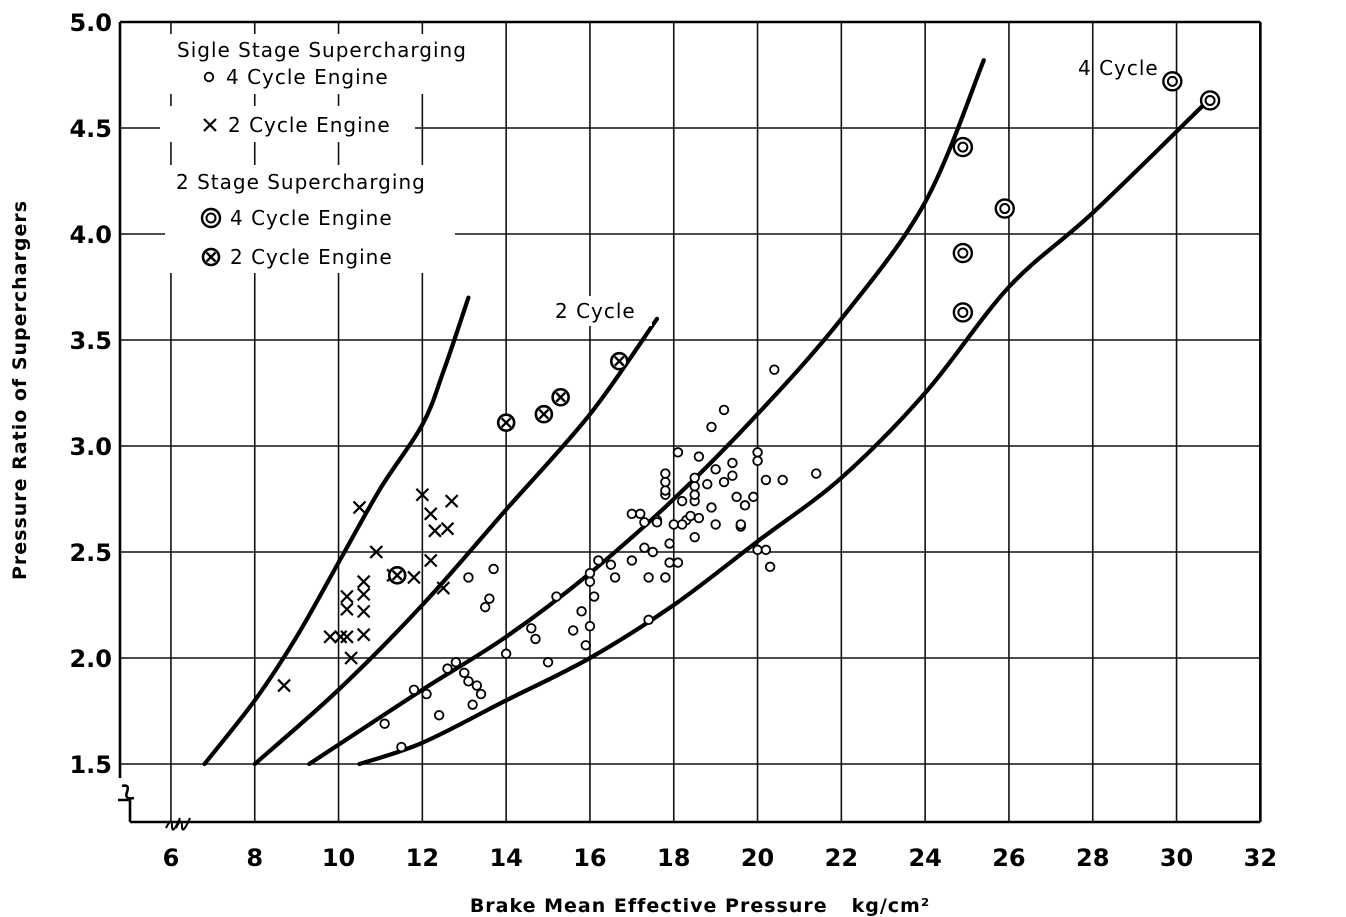  Describe the element at coordinates (595, 311) in the screenshot. I see `annotation-2-cycle: 2 Cycle` at that location.